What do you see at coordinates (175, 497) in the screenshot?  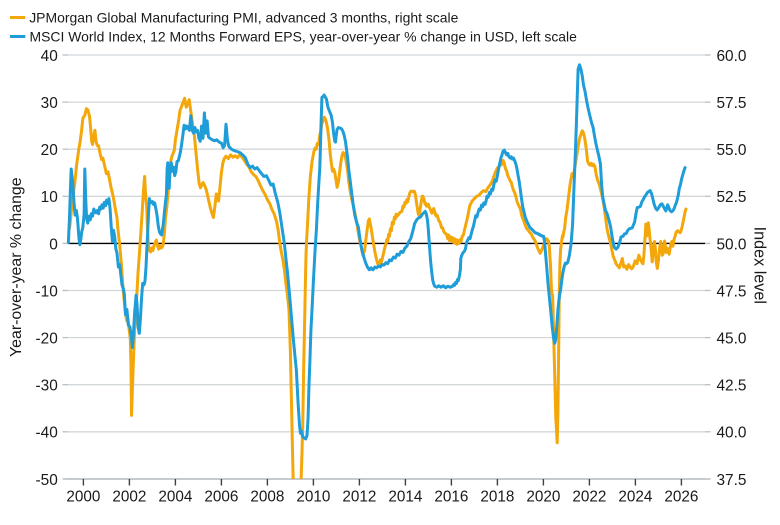 I see `svg-text: 2004` at bounding box center [175, 497].